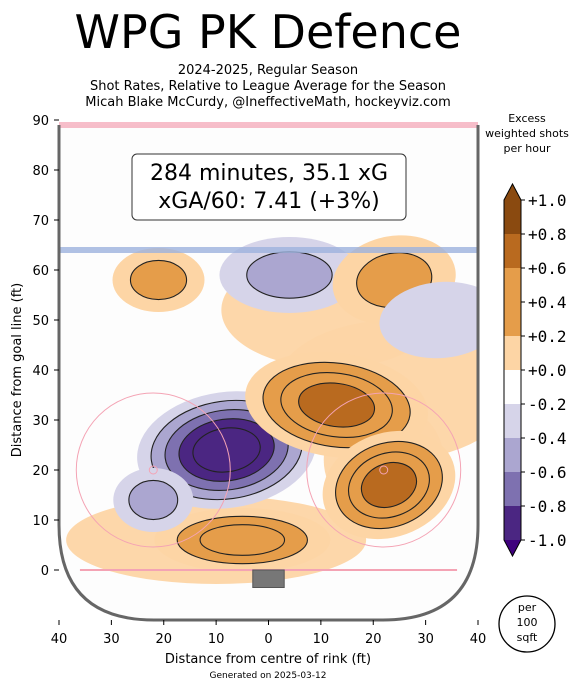  Describe the element at coordinates (45, 571) in the screenshot. I see `y-tick-label: 0` at that location.